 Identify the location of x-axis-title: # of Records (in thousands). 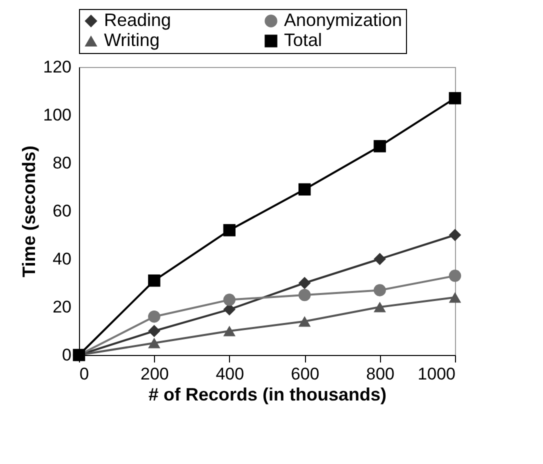
(267, 394).